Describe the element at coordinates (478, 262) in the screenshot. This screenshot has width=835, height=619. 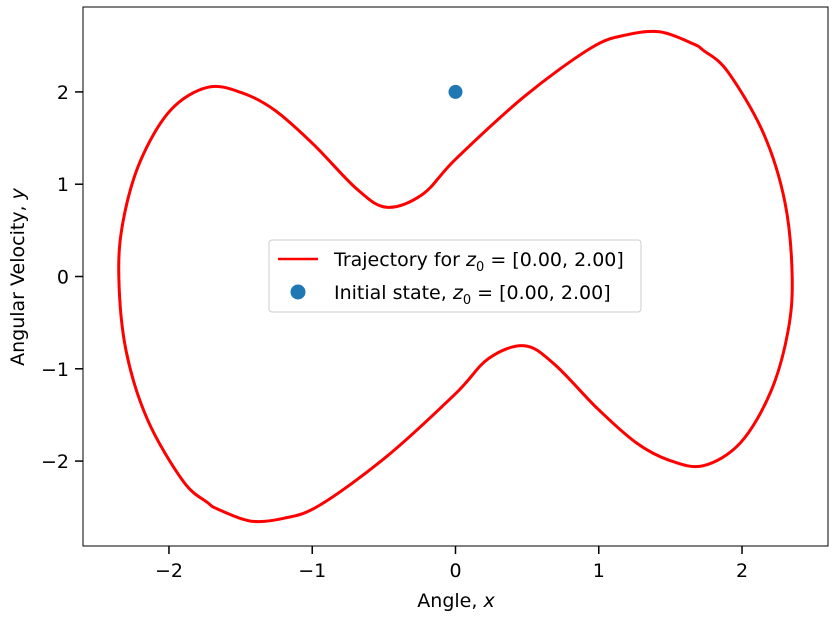
I see `legend-label-trajectory: Trajectory for z0 = [0.00, 2.00]` at that location.